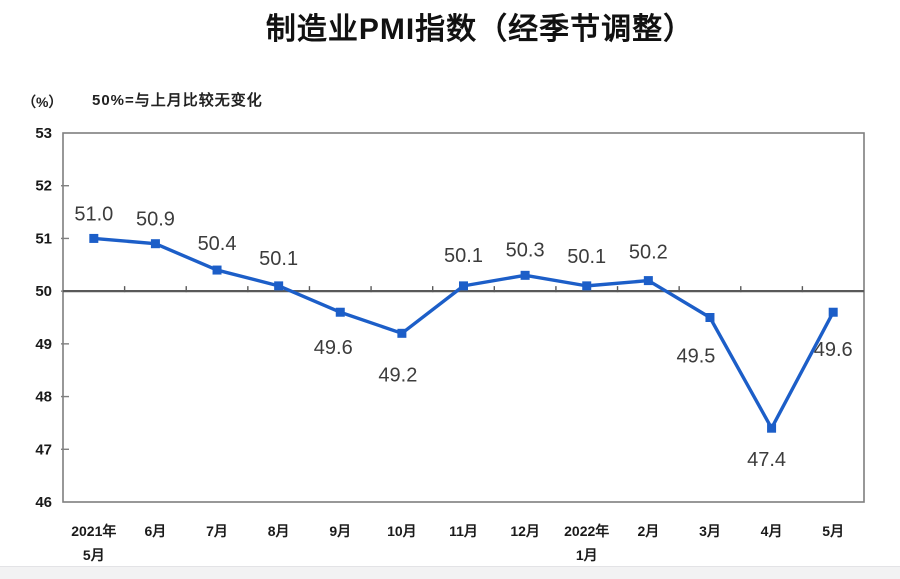 The width and height of the screenshot is (900, 579). I want to click on x-axis-label: 2021年, so click(93, 531).